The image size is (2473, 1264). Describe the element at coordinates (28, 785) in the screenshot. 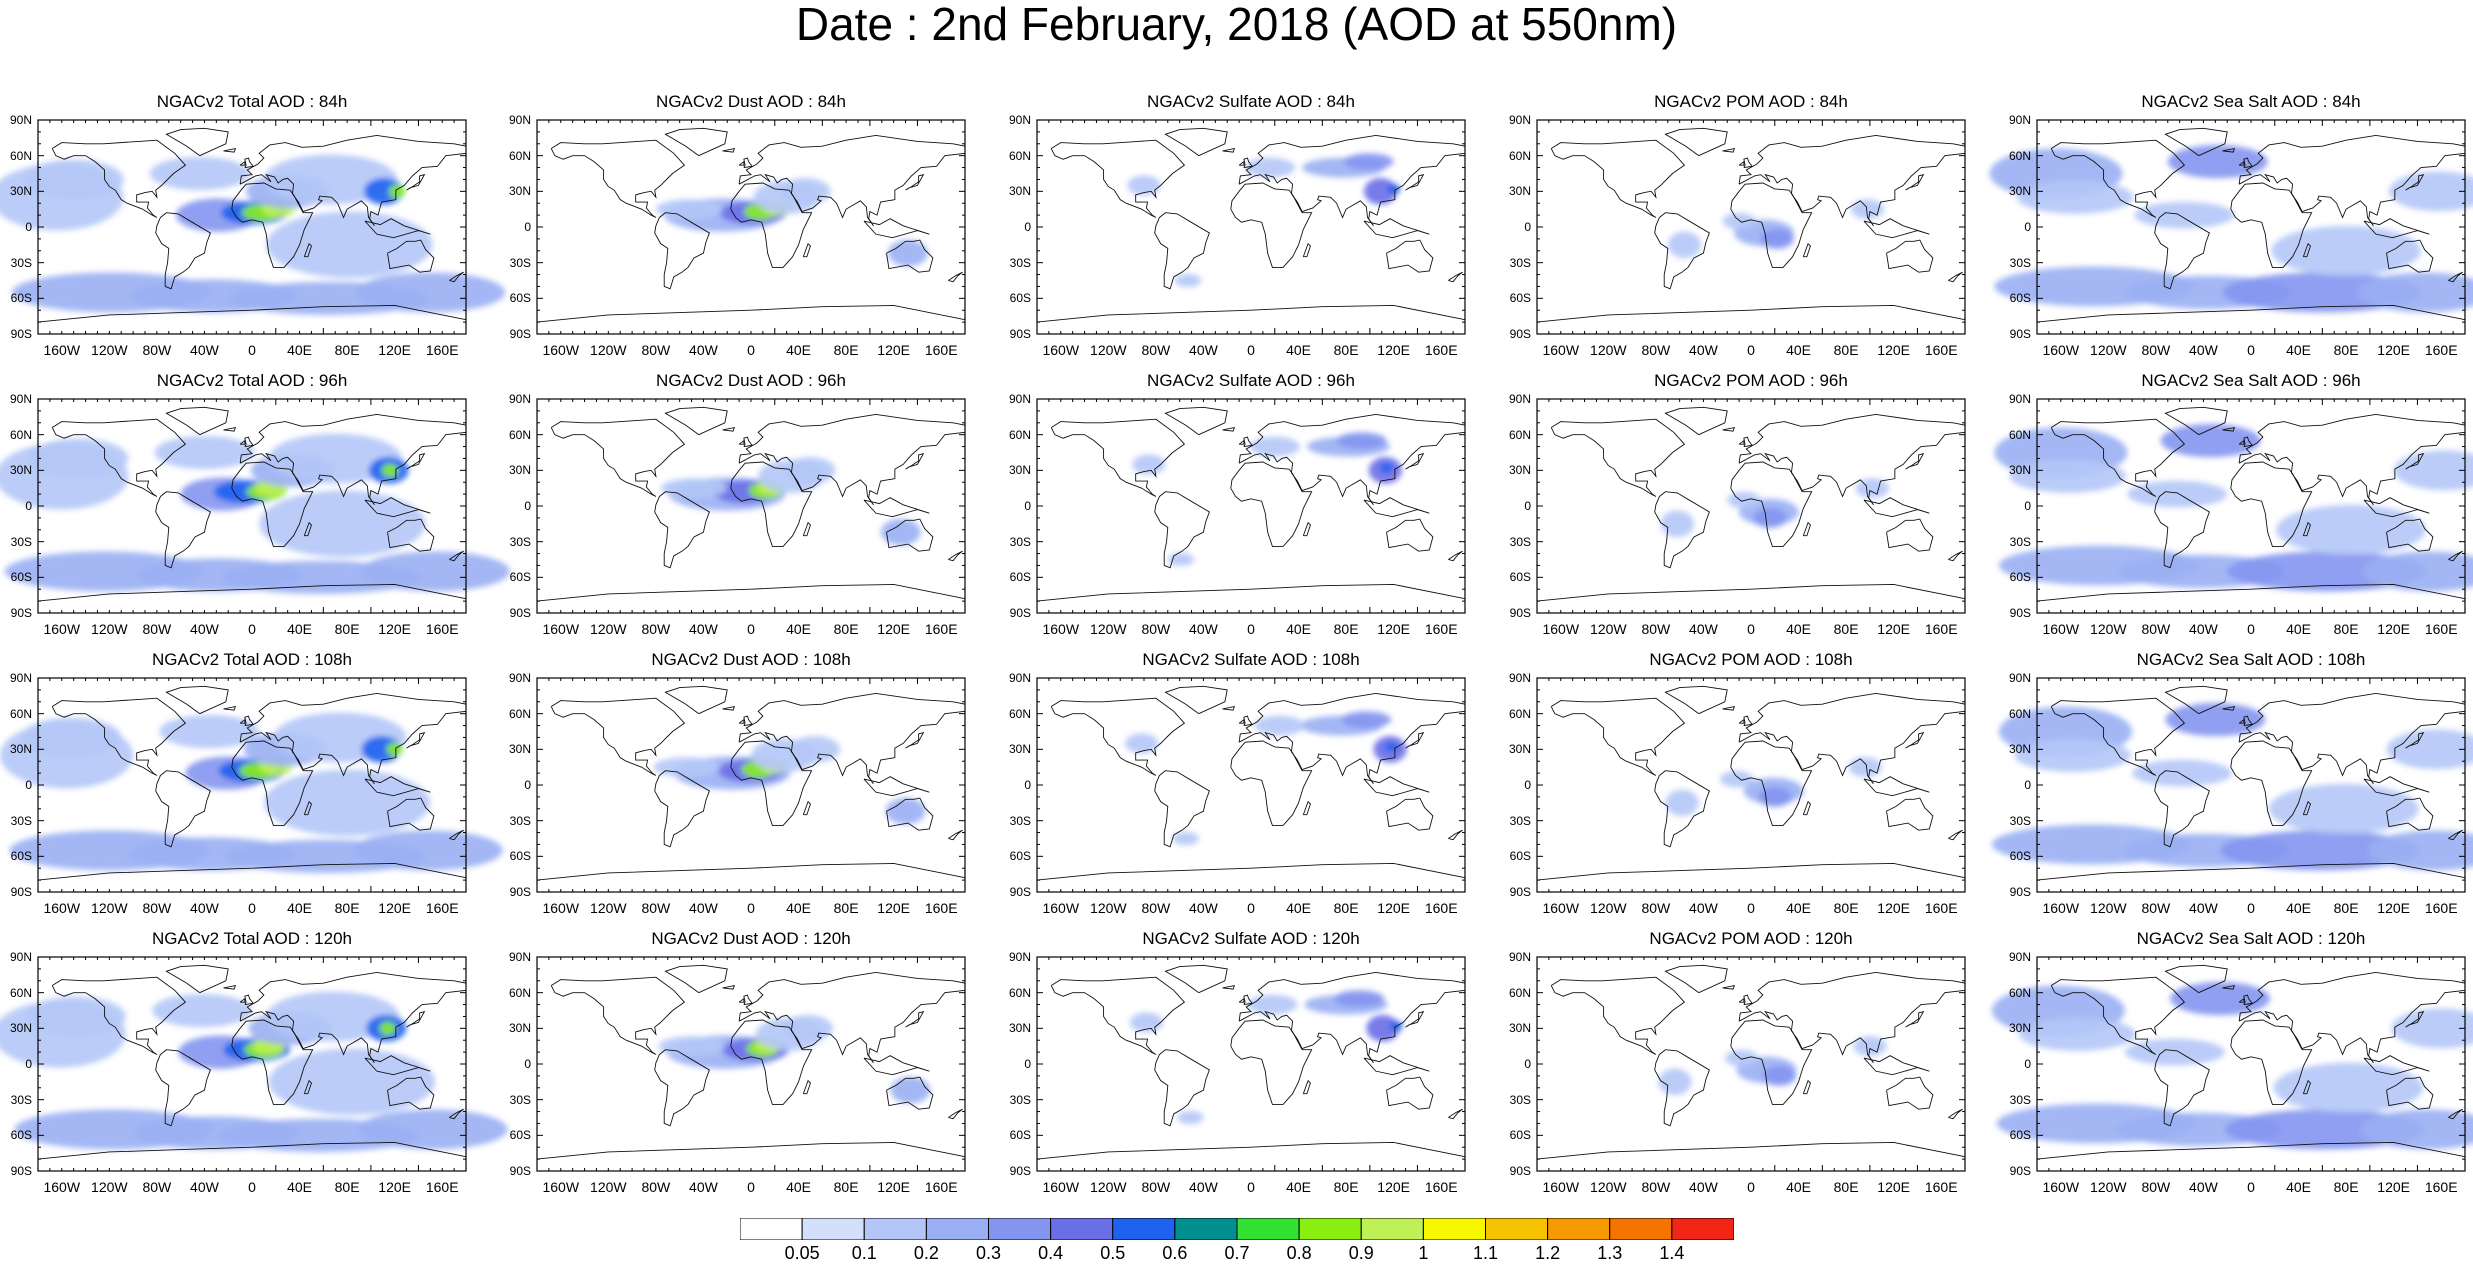

I see `lat-label: 0` at that location.